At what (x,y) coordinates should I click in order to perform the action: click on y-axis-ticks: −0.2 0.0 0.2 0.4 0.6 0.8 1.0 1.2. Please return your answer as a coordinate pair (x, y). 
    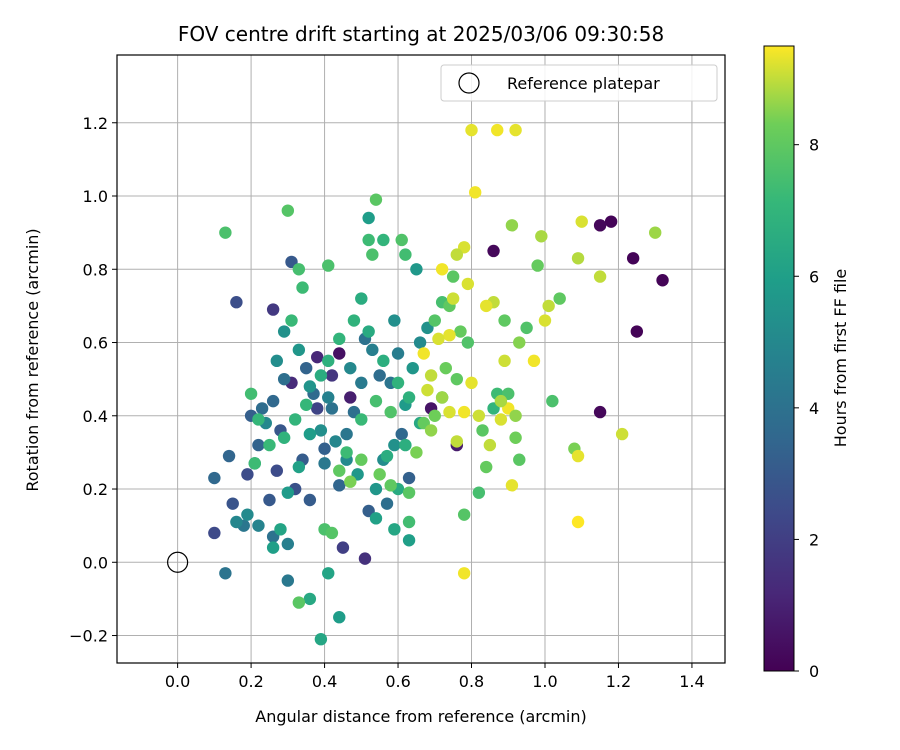
    Looking at the image, I should click on (93, 380).